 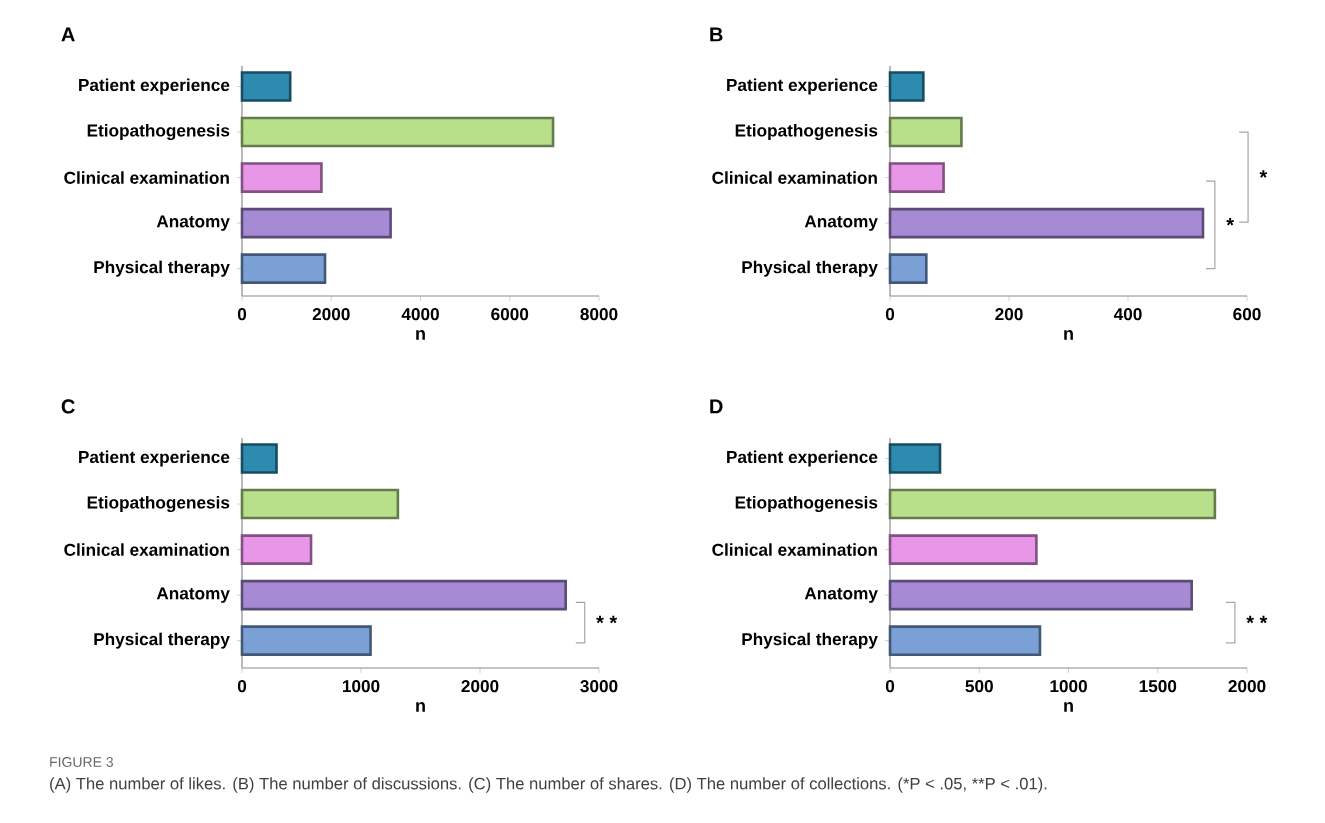 What do you see at coordinates (548, 785) in the screenshot?
I see `text: (A) The number of likes. (B) The number of discussions. (C) The number of shares. (D) The number of collections. (*P < .05, **P < .01).` at bounding box center [548, 785].